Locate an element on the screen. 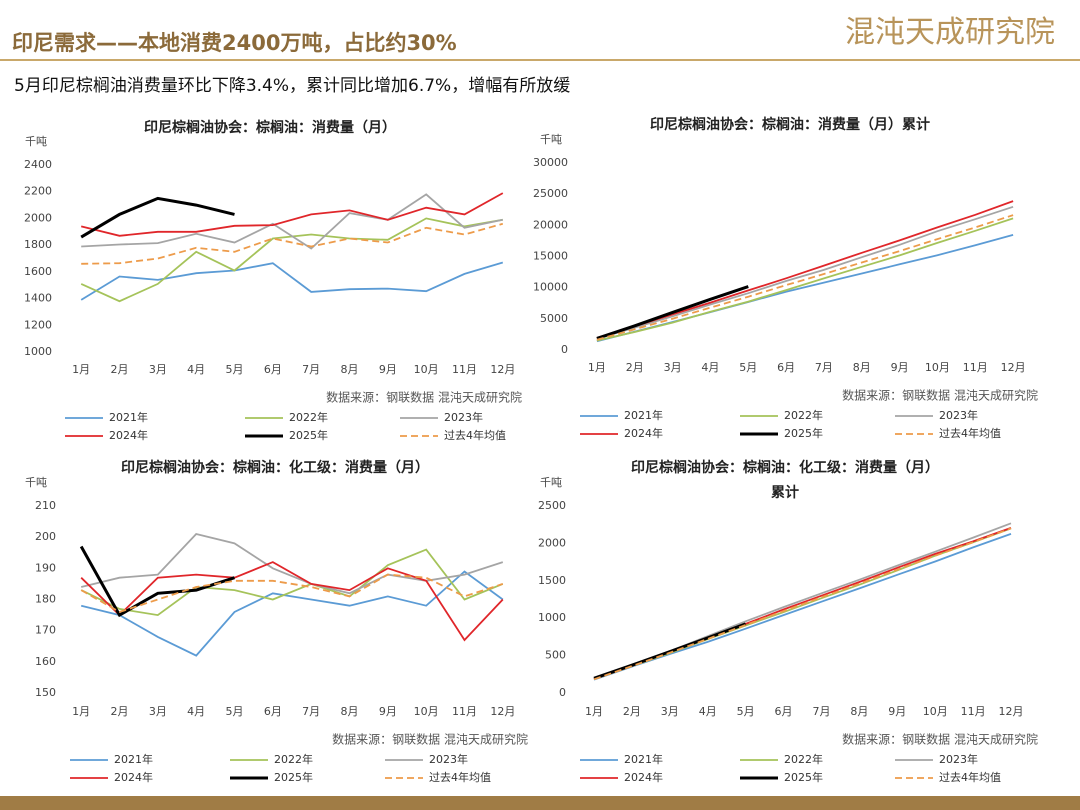 The image size is (1080, 810). y-tick-label: 170 is located at coordinates (45, 630).